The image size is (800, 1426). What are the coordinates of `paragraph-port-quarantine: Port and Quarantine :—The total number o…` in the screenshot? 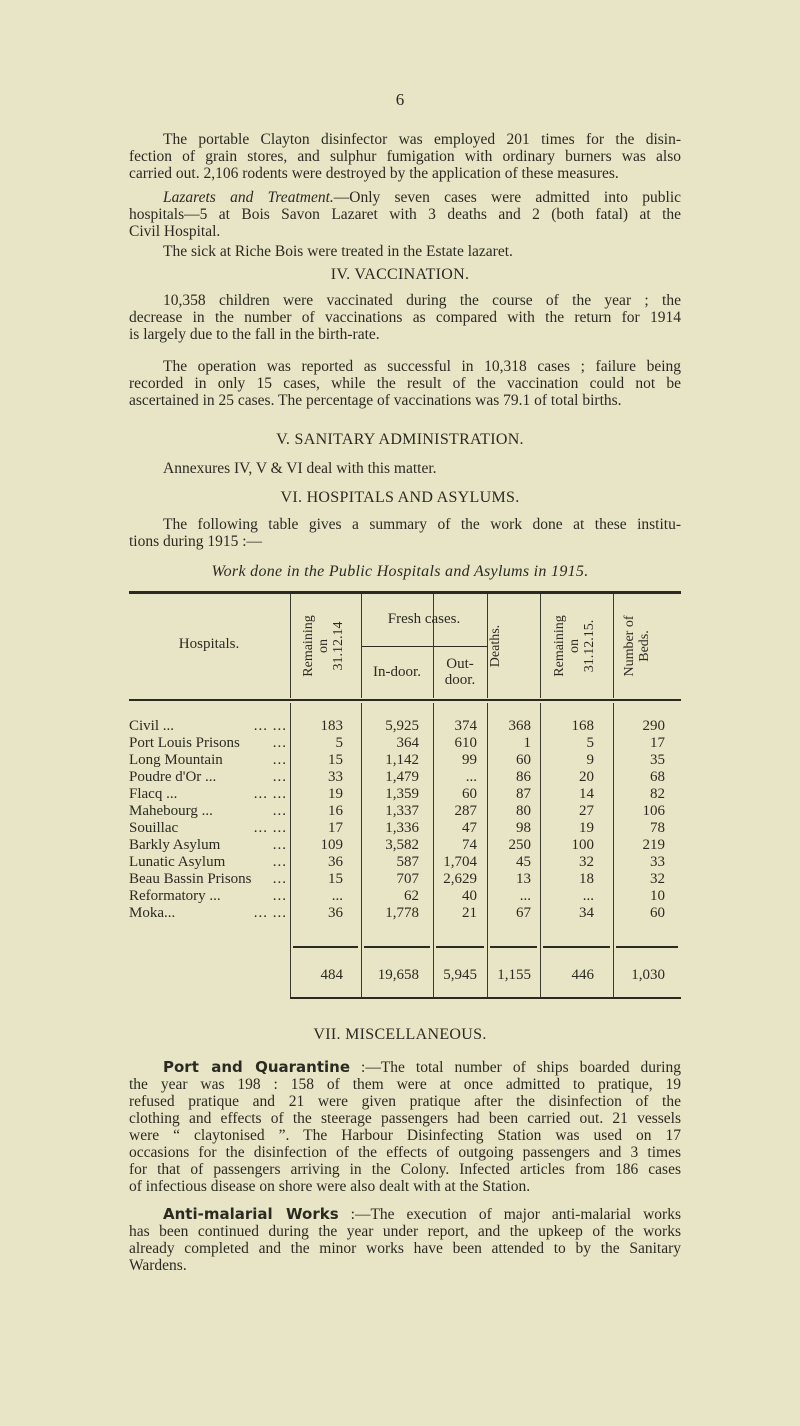 It's located at (405, 1127).